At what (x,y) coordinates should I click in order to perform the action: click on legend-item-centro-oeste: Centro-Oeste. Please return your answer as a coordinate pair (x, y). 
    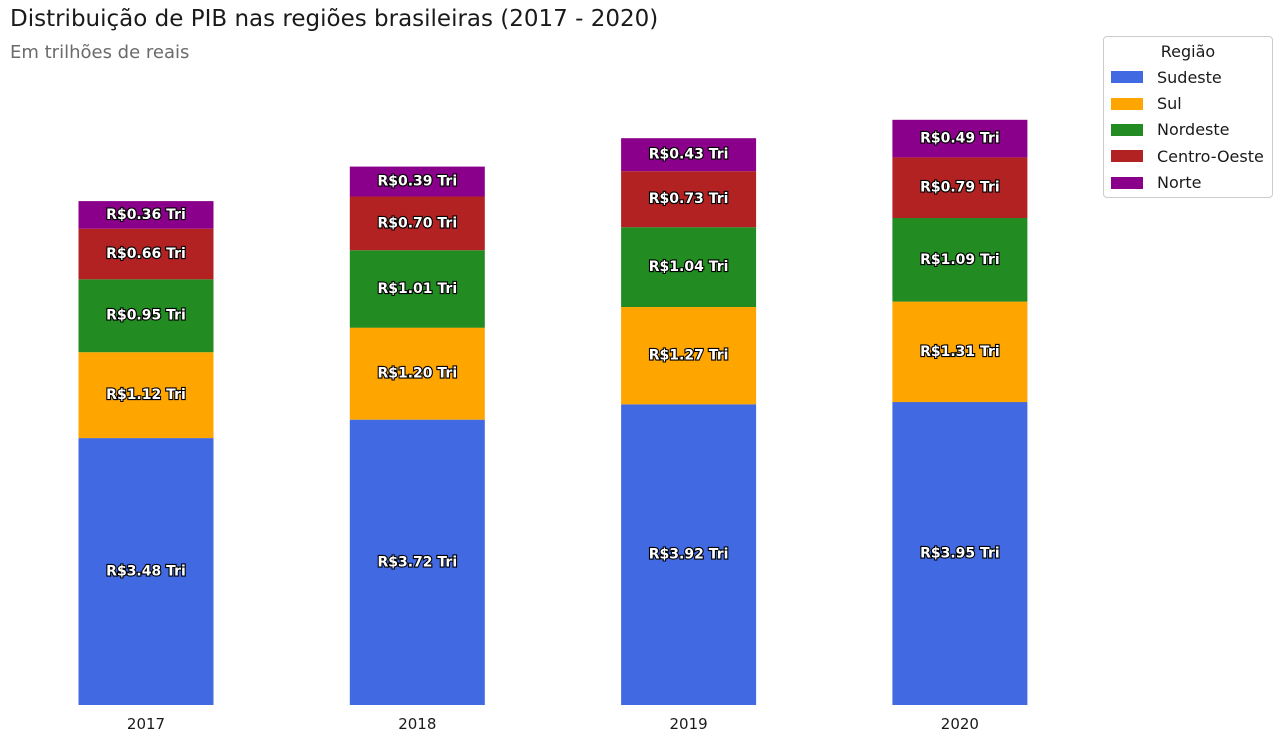
    Looking at the image, I should click on (1188, 156).